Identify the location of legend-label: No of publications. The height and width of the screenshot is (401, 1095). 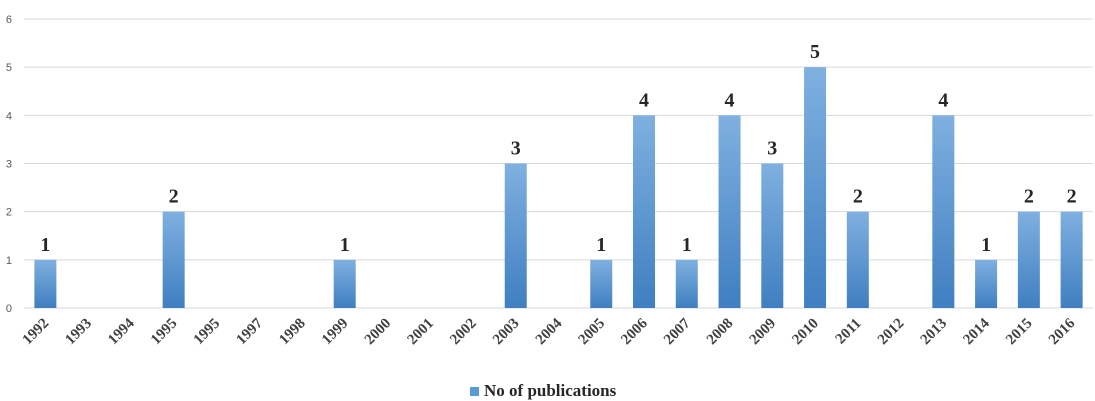
(550, 390).